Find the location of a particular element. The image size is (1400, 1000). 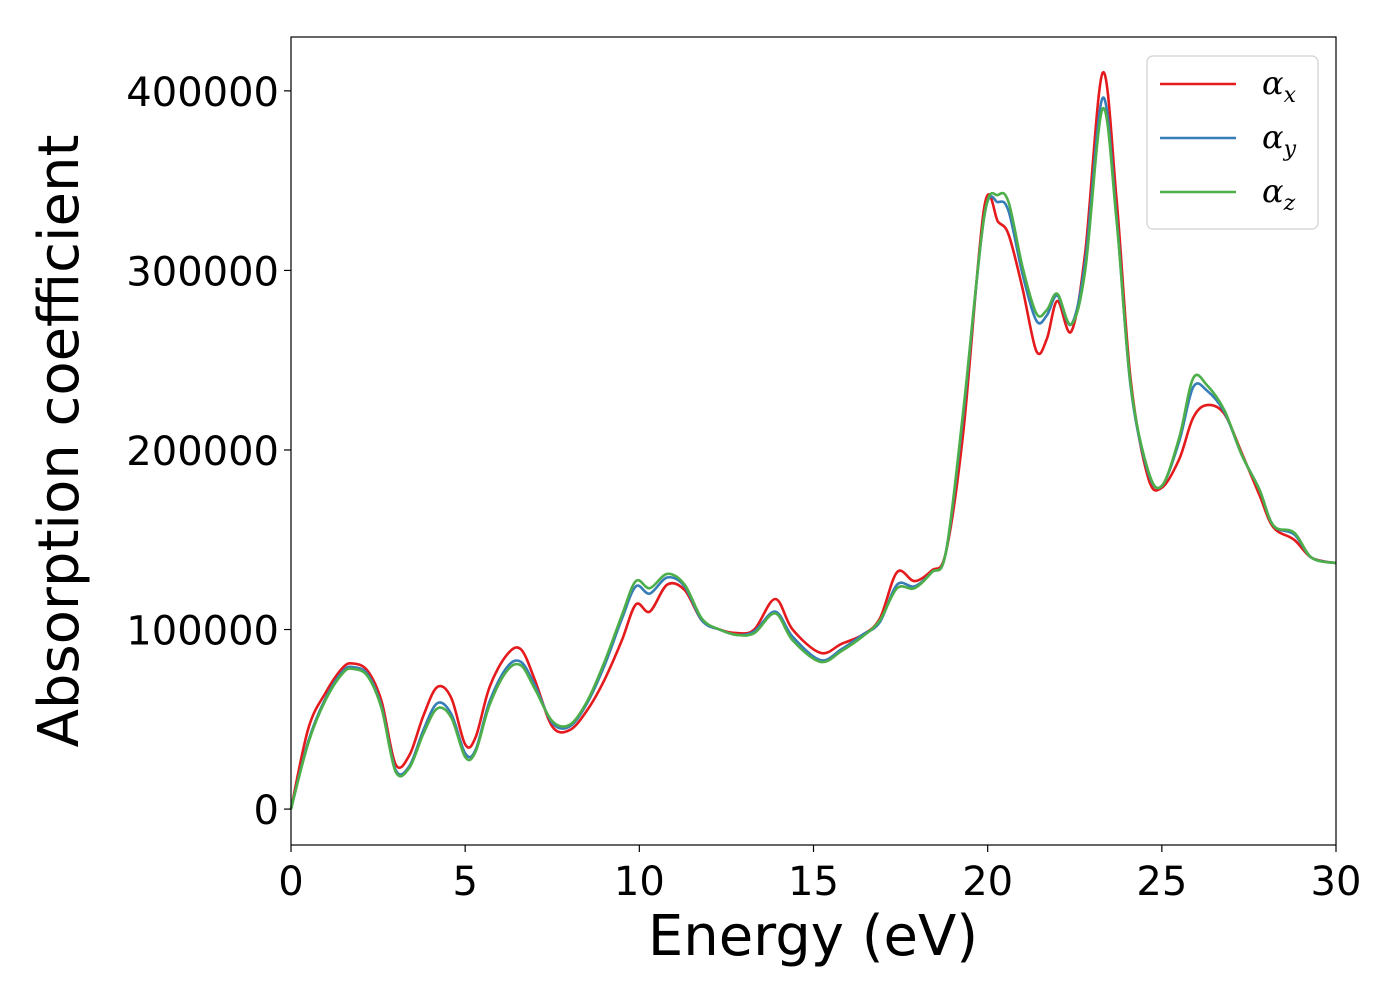

legend-box is located at coordinates (1232, 142).